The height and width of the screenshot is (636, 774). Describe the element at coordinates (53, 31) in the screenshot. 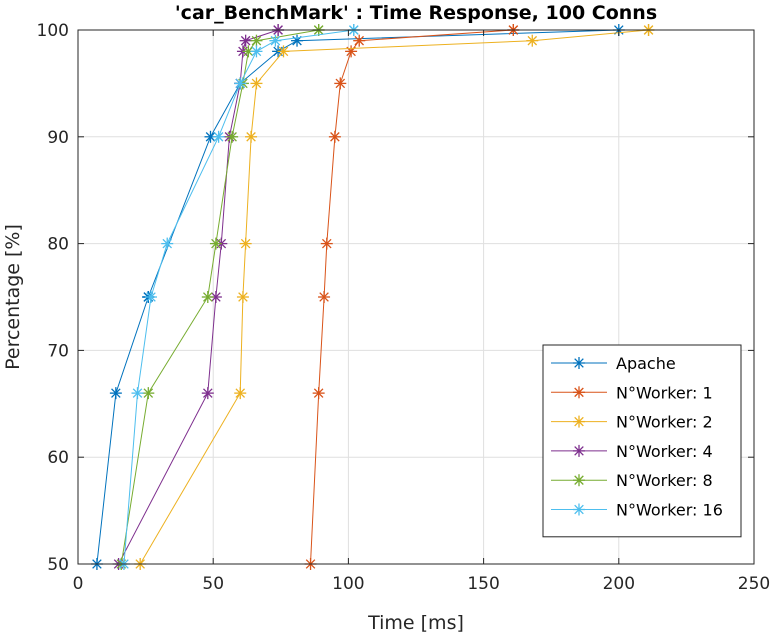

I see `y-tick-label: 100` at that location.